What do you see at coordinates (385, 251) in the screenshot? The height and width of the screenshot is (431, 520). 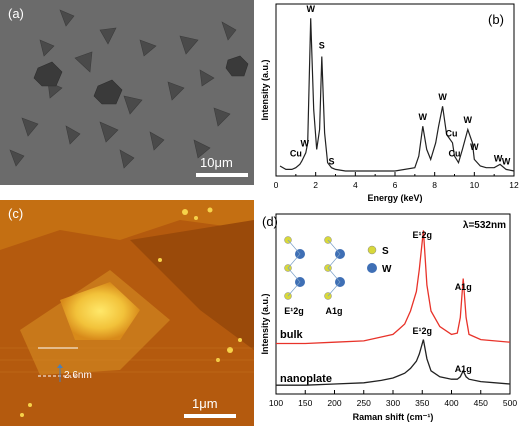 I see `legend-s-label: S` at bounding box center [385, 251].